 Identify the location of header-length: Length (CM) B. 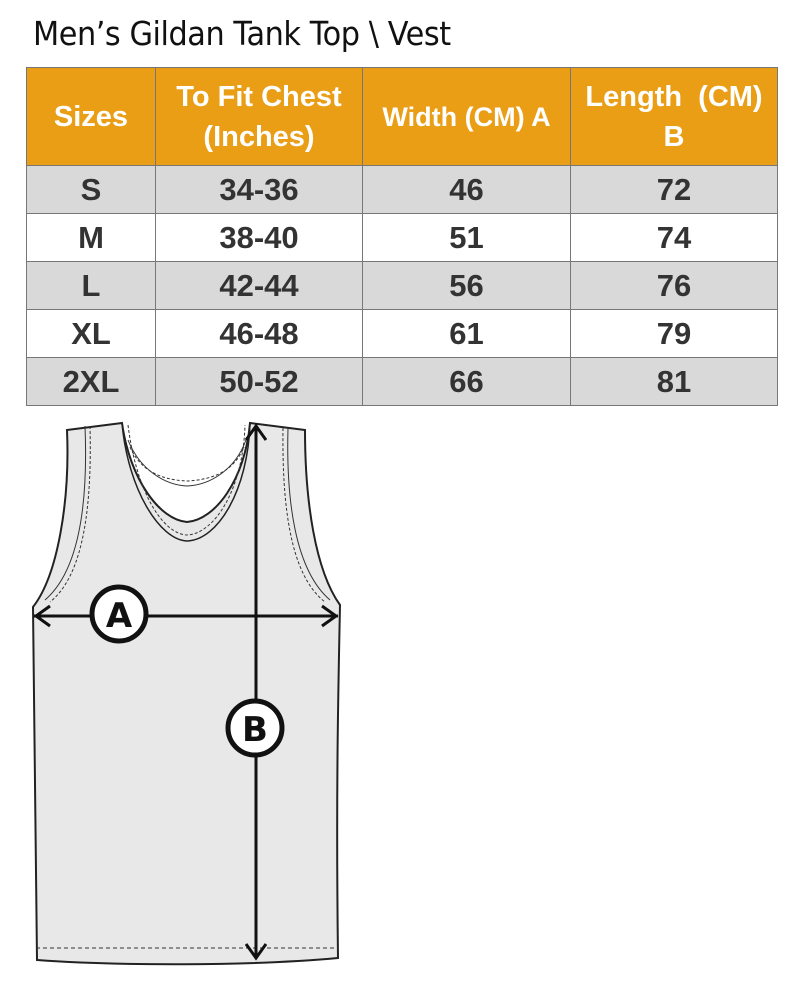
(674, 116).